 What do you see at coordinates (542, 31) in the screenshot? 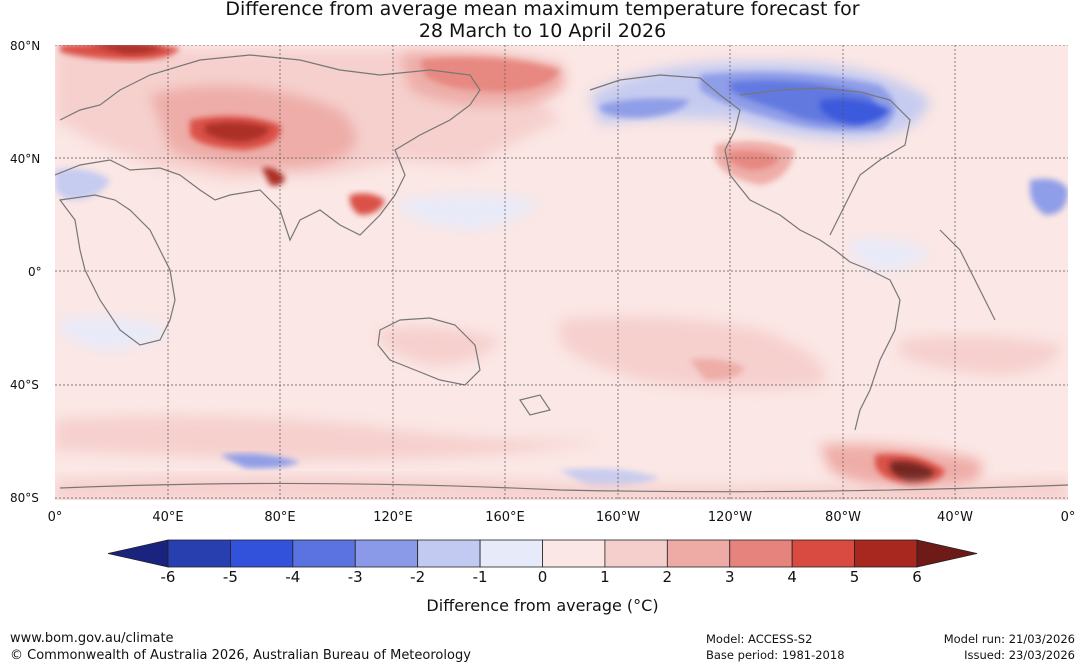
I see `map-title-line2: 28 March to 10 April 2026` at bounding box center [542, 31].